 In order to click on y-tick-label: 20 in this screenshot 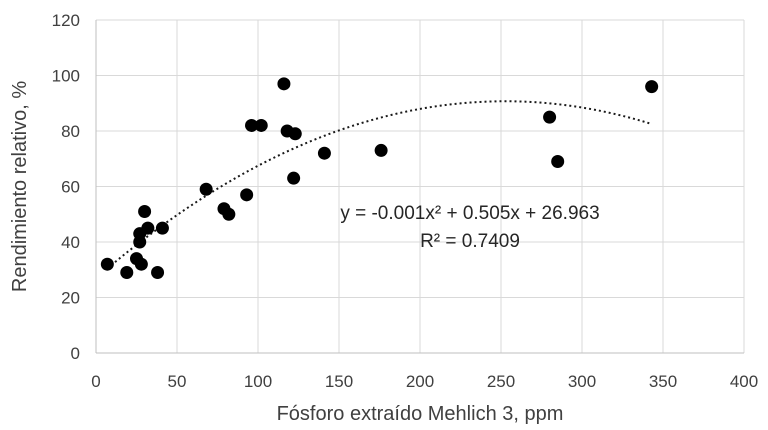, I will do `click(70, 298)`.